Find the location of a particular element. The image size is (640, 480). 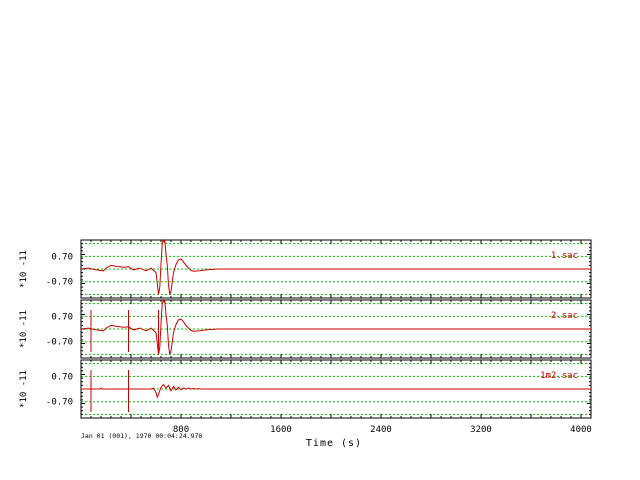

trace-filename: 1m2.sac is located at coordinates (559, 376).